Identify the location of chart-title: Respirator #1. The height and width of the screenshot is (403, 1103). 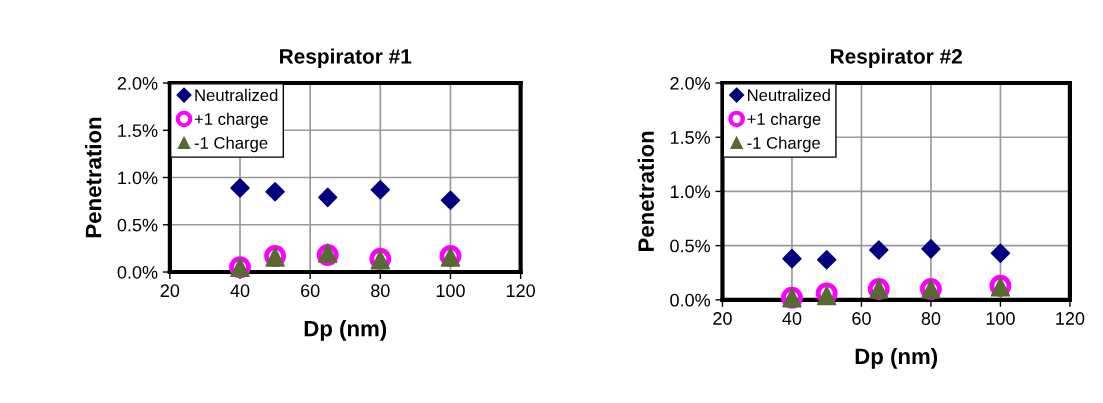
(346, 58).